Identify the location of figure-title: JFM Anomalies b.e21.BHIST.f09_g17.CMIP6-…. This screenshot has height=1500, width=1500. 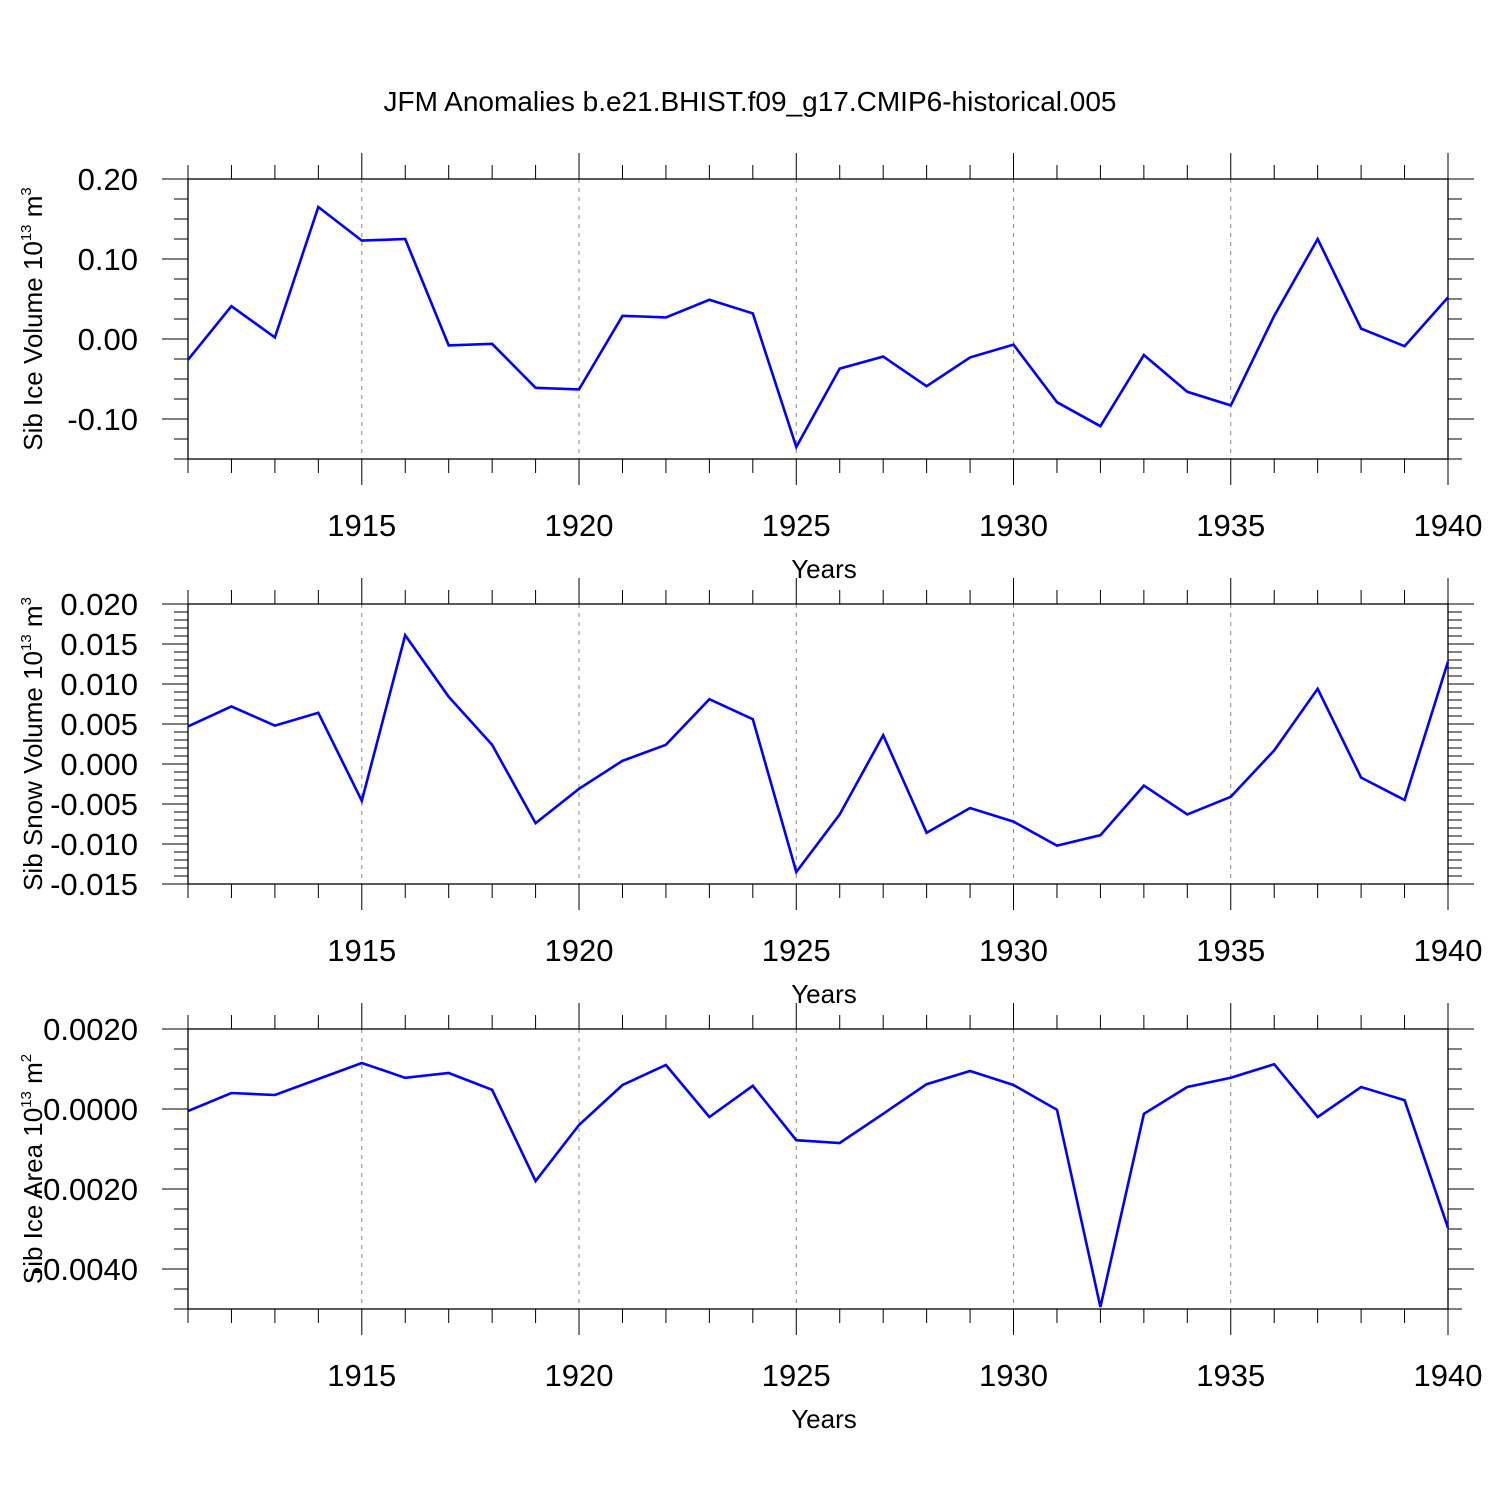
(750, 101).